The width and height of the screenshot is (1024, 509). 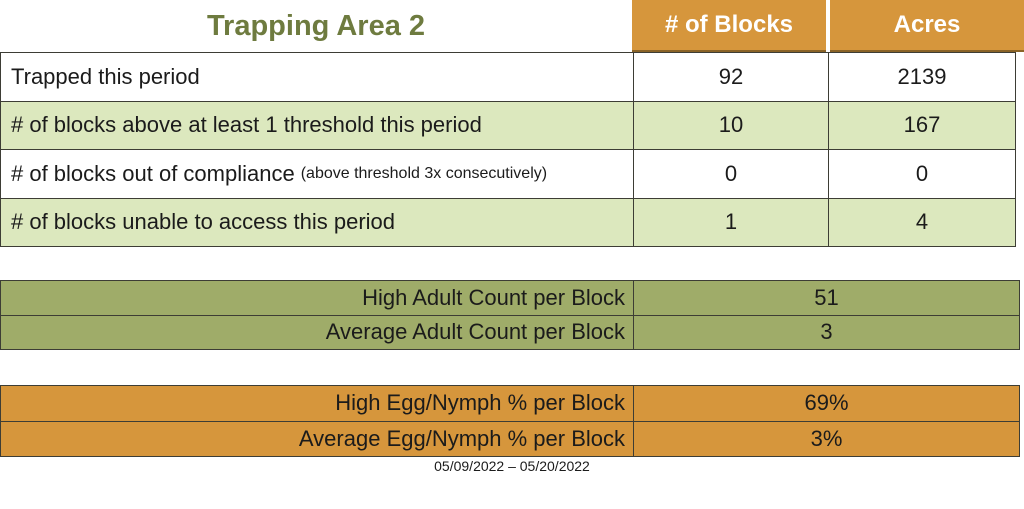 What do you see at coordinates (105, 76) in the screenshot?
I see `row-label-text: Trapped this period` at bounding box center [105, 76].